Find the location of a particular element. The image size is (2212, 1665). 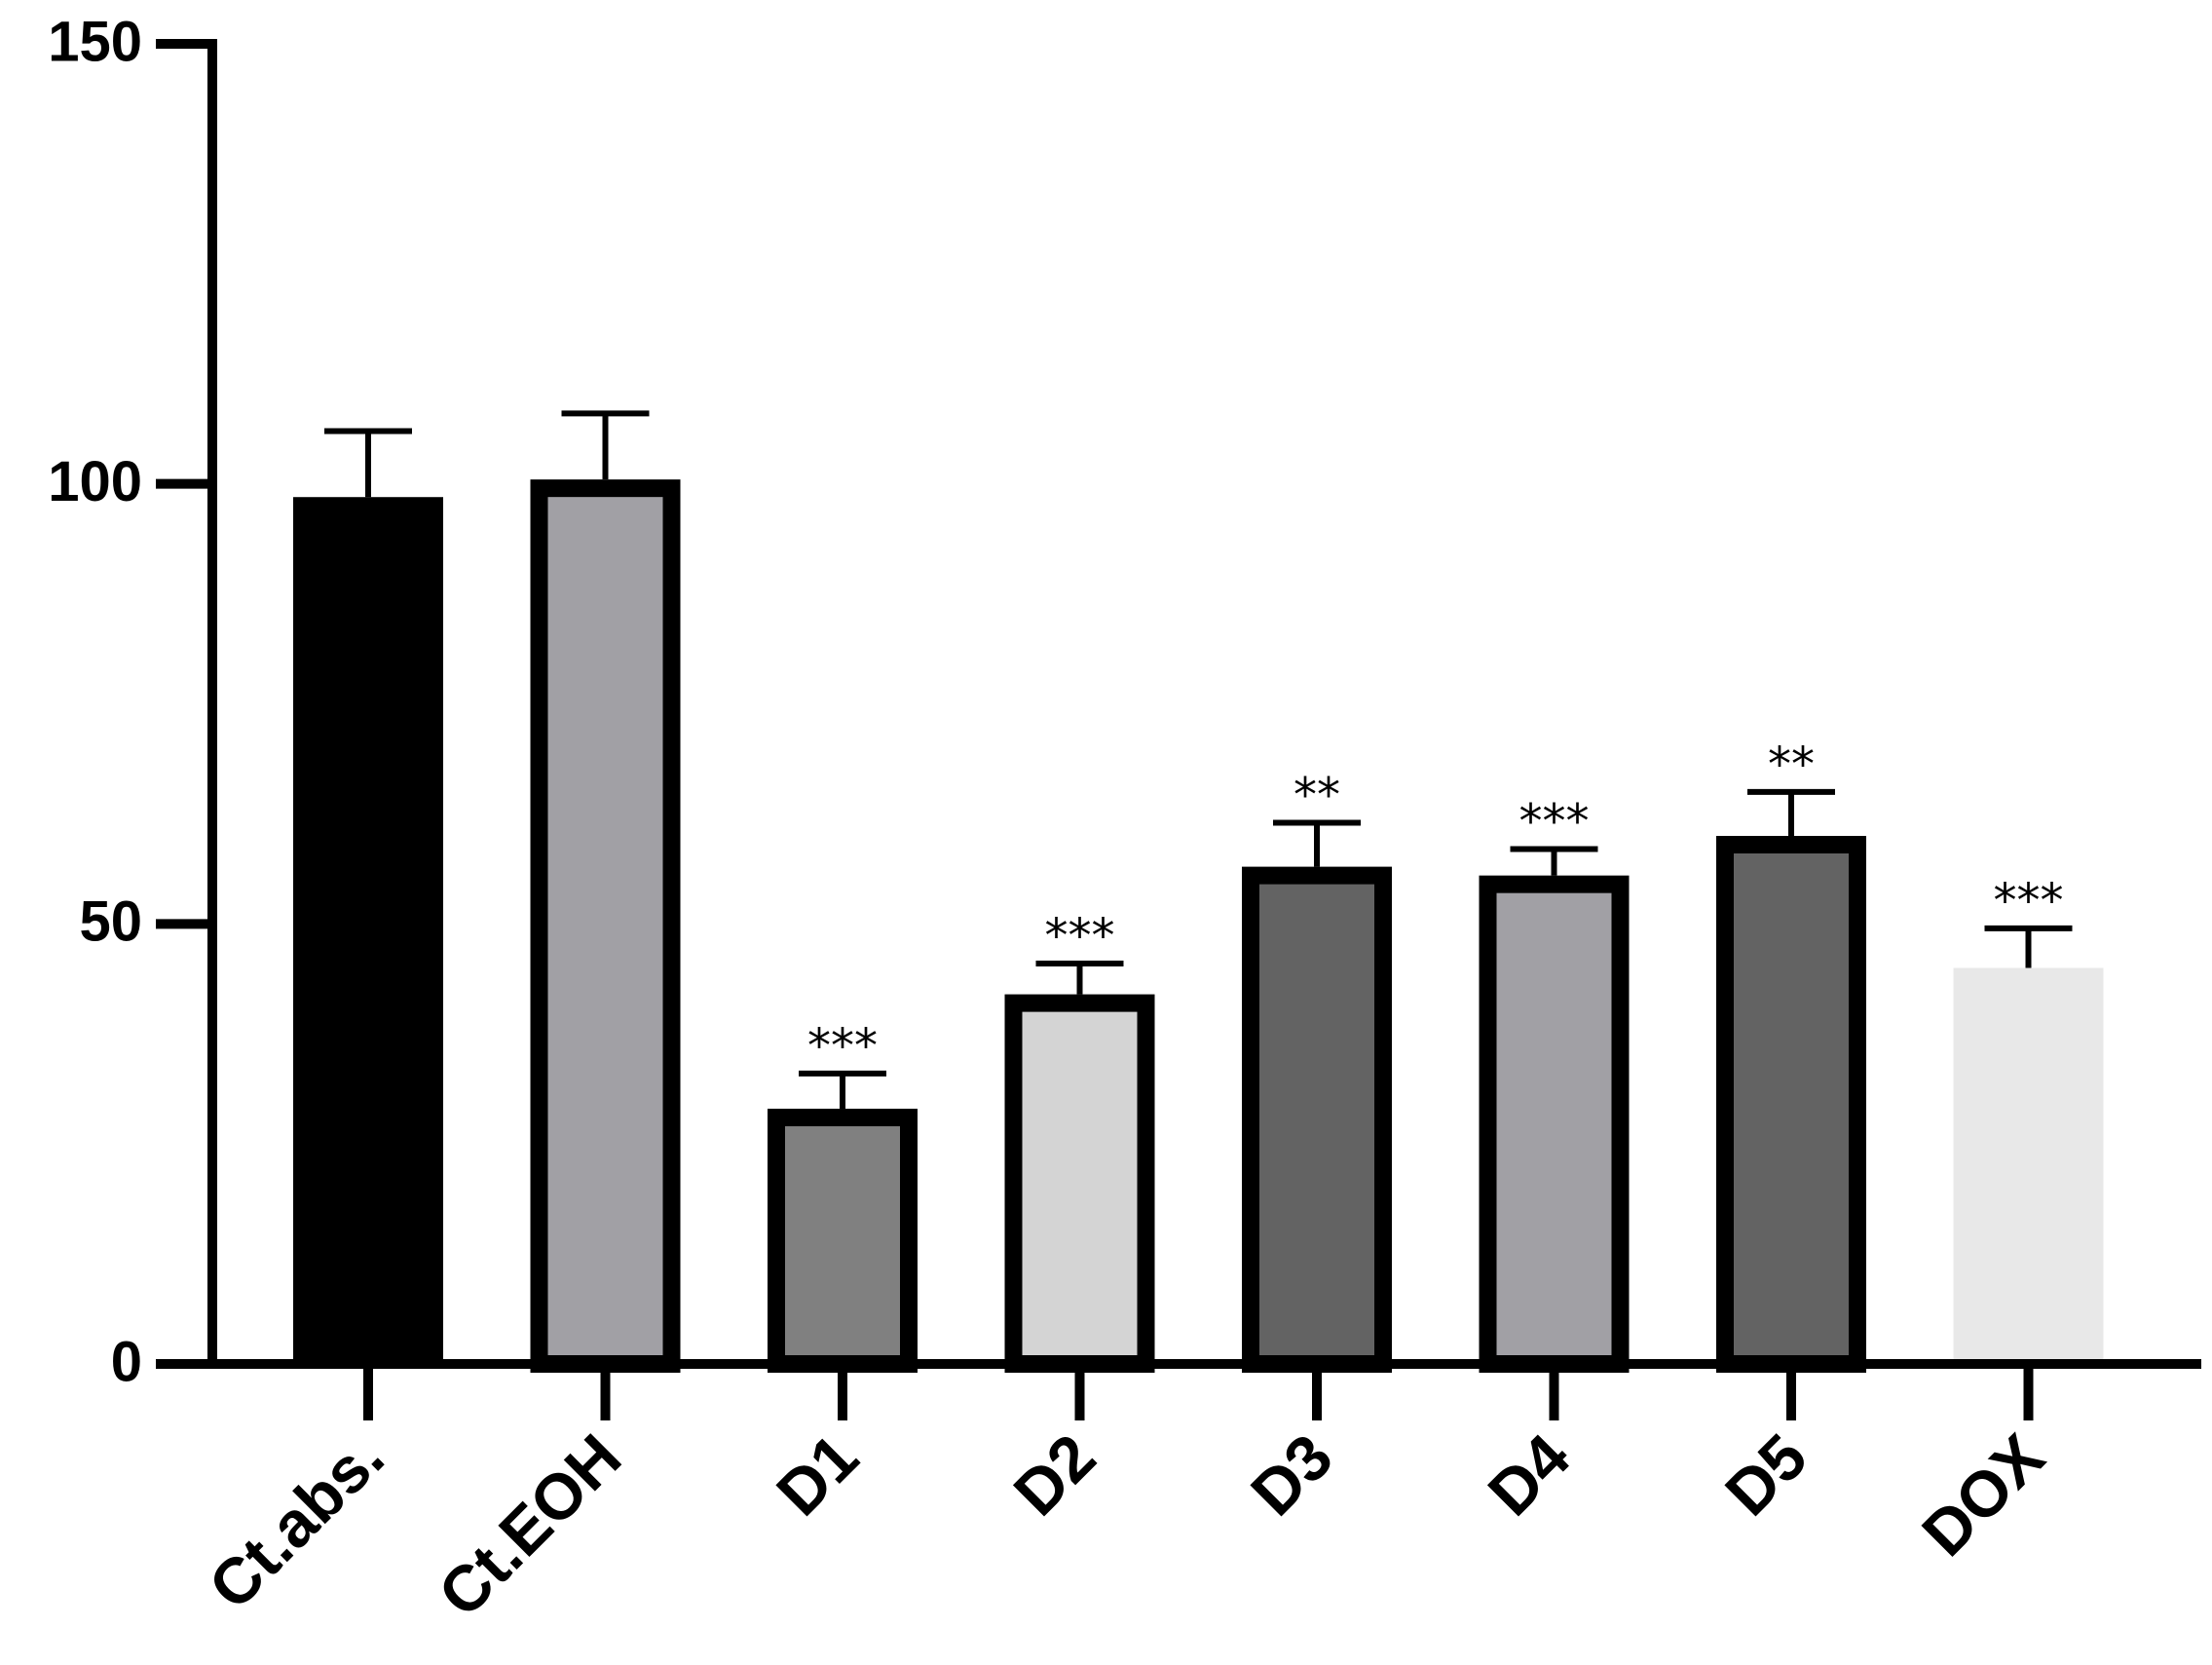

y-tick-label: 50 is located at coordinates (111, 922).